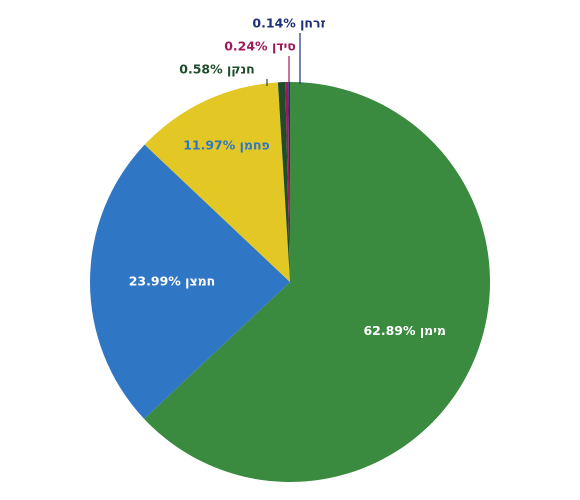  What do you see at coordinates (226, 145) in the screenshot?
I see `slice-label: 11.97% פחמן` at bounding box center [226, 145].